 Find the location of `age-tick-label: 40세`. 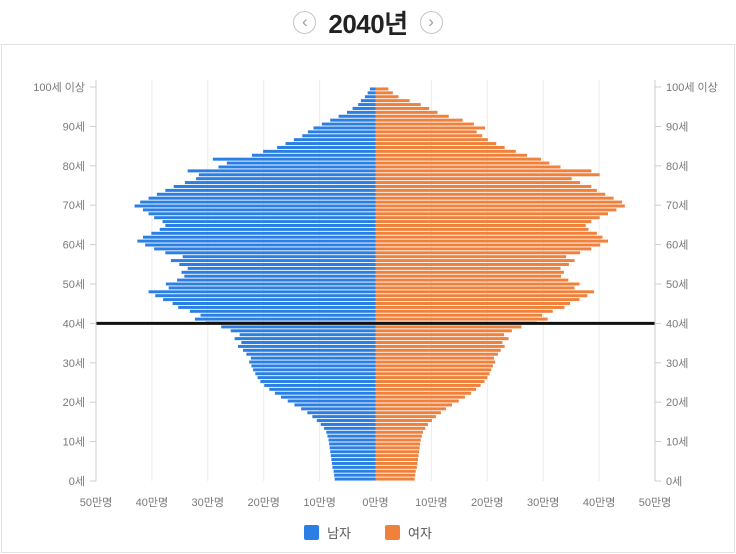

age-tick-label: 40세 is located at coordinates (677, 323).